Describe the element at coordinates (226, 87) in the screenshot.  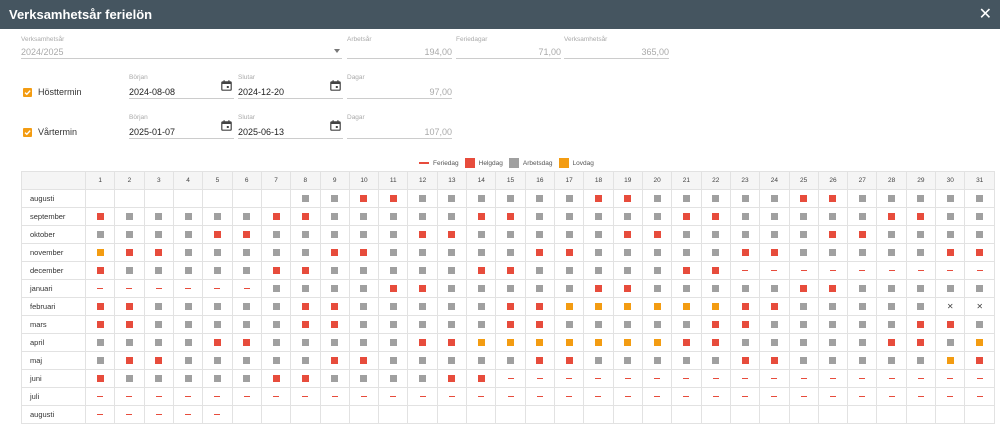
I see `calendar-icon` at that location.